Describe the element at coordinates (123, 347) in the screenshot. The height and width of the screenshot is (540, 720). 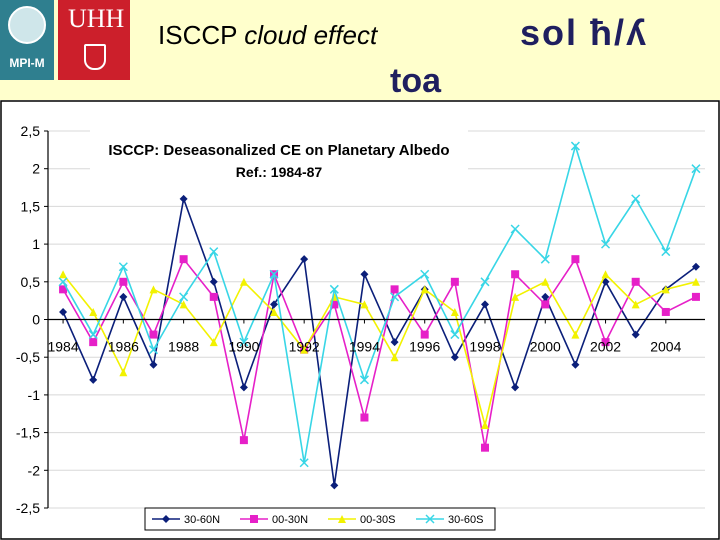
I see `x-tick-label: 1986` at that location.